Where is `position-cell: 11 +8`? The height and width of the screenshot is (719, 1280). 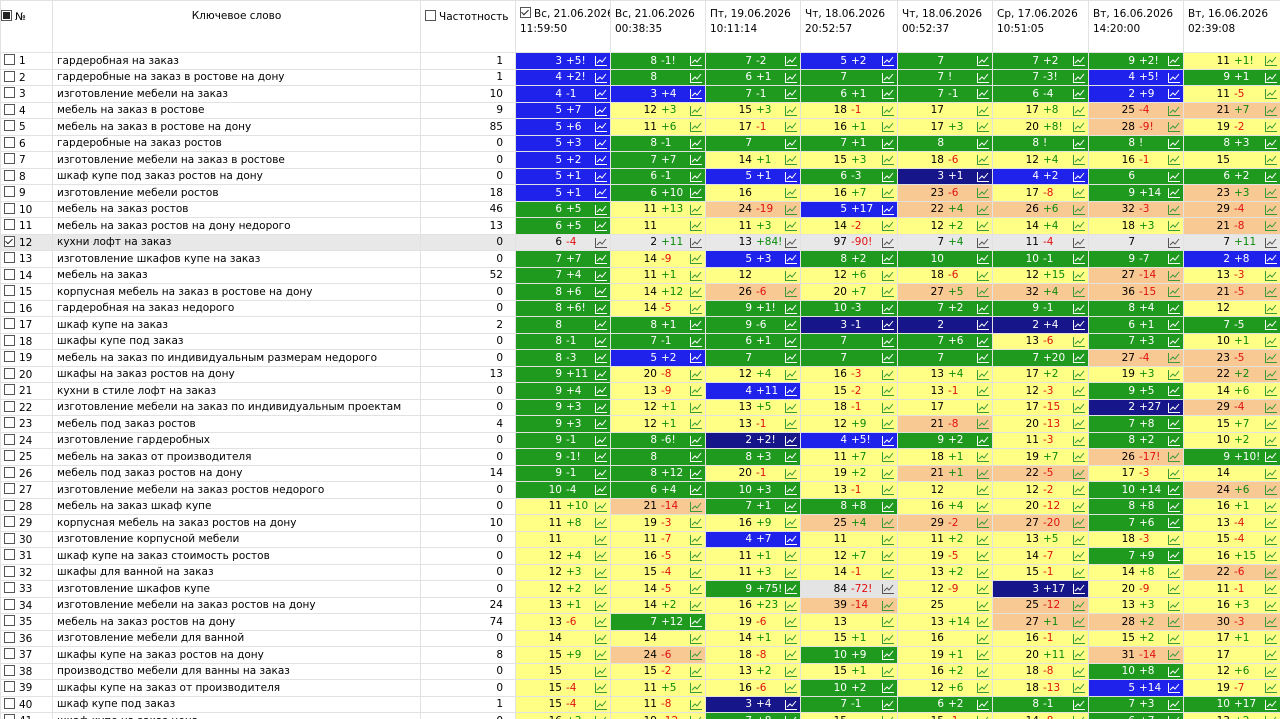
position-cell: 11 +8 is located at coordinates (563, 523).